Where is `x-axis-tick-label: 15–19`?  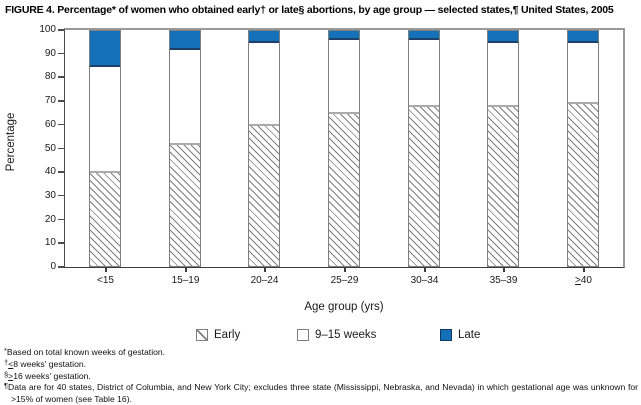 x-axis-tick-label: 15–19 is located at coordinates (185, 280).